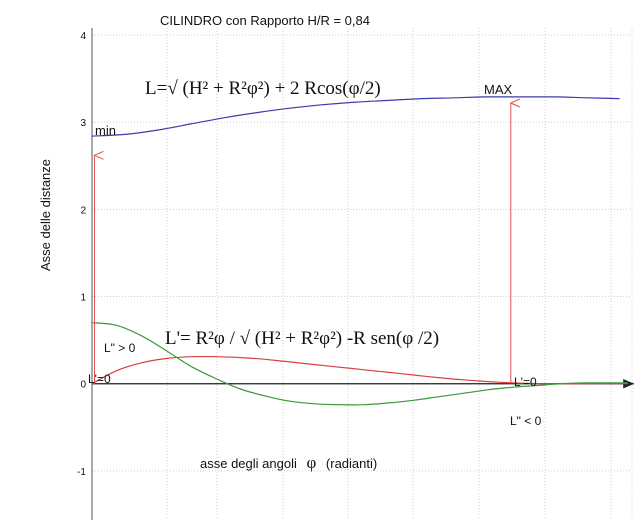 The height and width of the screenshot is (522, 644). Describe the element at coordinates (525, 382) in the screenshot. I see `annotation-dL-zero-end: L'=0` at that location.